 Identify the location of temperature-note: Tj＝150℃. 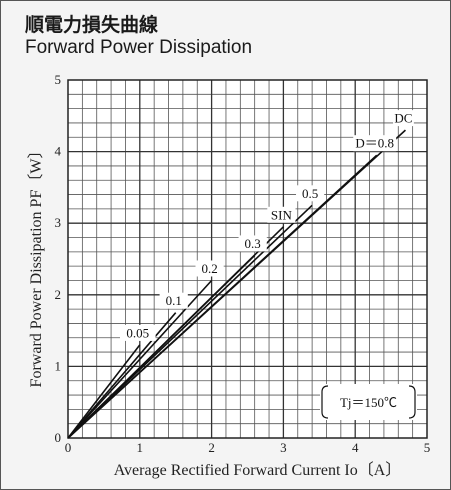
(368, 402).